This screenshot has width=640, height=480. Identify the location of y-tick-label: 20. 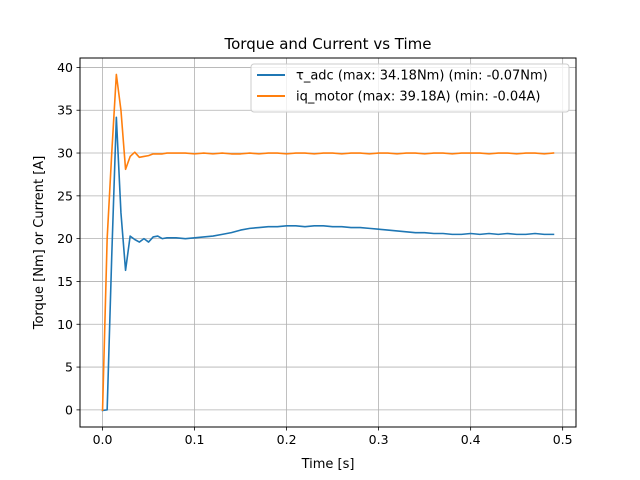
(65, 238).